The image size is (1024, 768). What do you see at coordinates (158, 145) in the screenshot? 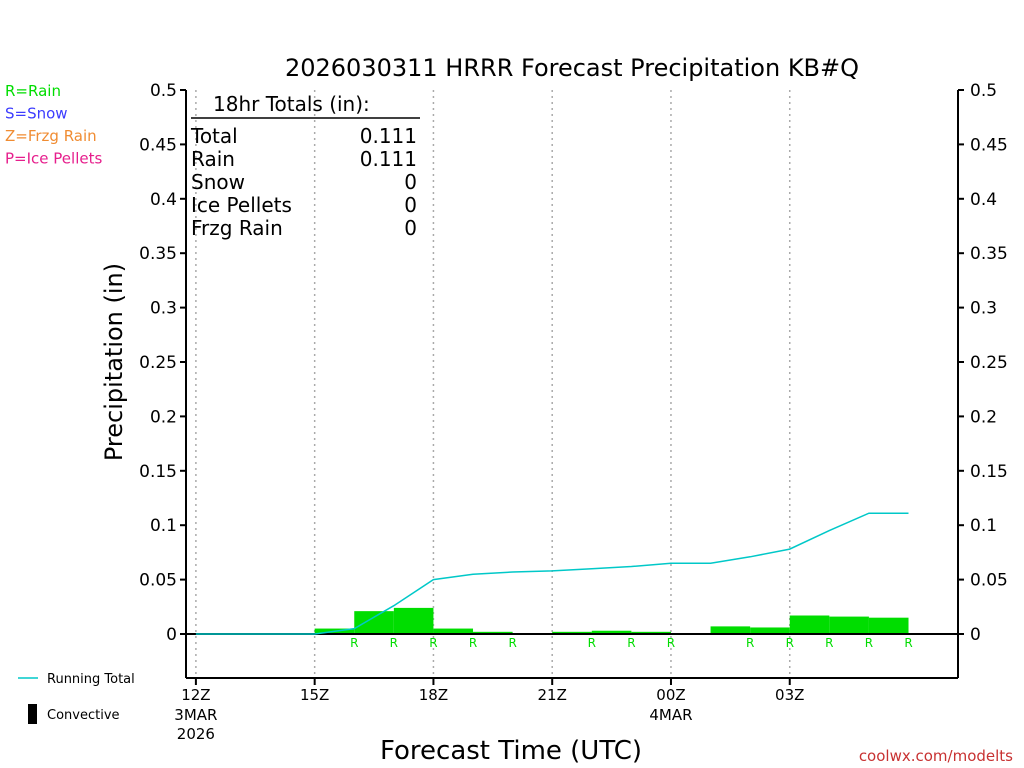
I see `y-tick-label-left: 0.45` at bounding box center [158, 145].